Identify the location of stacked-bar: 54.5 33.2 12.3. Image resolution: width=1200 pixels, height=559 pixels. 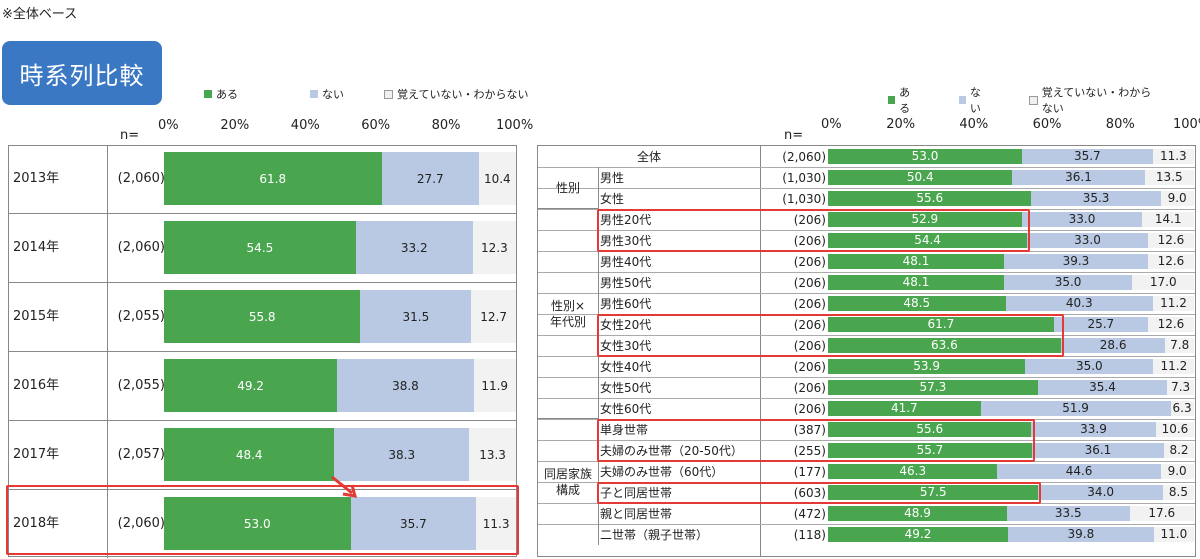
(340, 247).